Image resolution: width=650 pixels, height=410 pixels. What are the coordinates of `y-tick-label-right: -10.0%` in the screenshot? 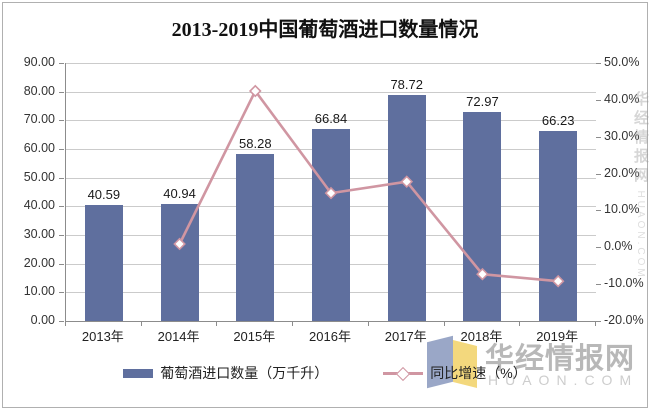 It's located at (624, 283).